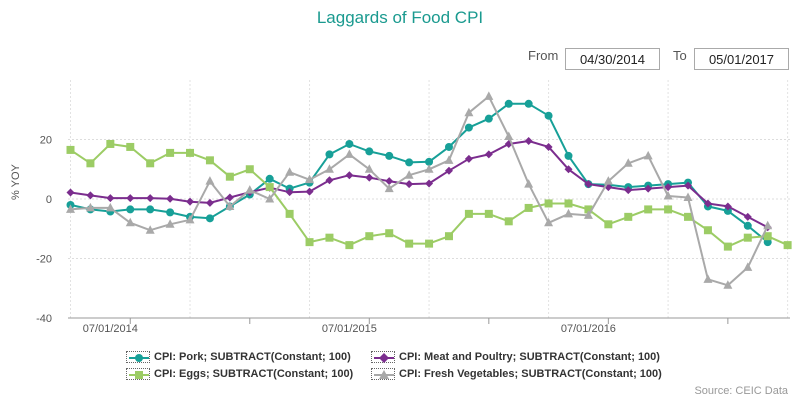  What do you see at coordinates (400, 17) in the screenshot?
I see `chart-title: Laggards of Food CPI` at bounding box center [400, 17].